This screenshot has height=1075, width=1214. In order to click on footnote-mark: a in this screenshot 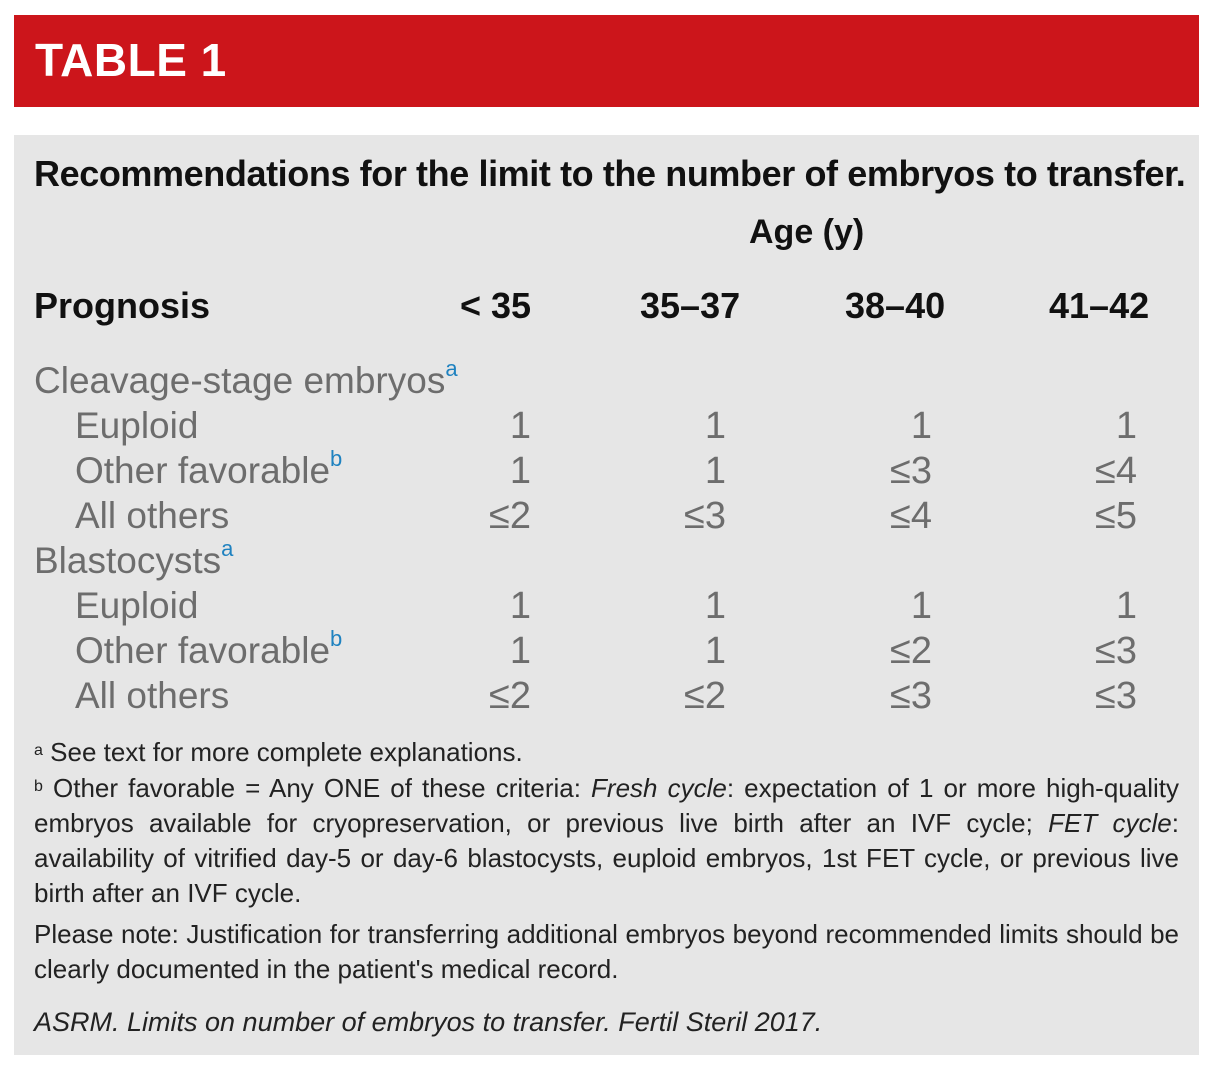, I will do `click(38, 750)`.